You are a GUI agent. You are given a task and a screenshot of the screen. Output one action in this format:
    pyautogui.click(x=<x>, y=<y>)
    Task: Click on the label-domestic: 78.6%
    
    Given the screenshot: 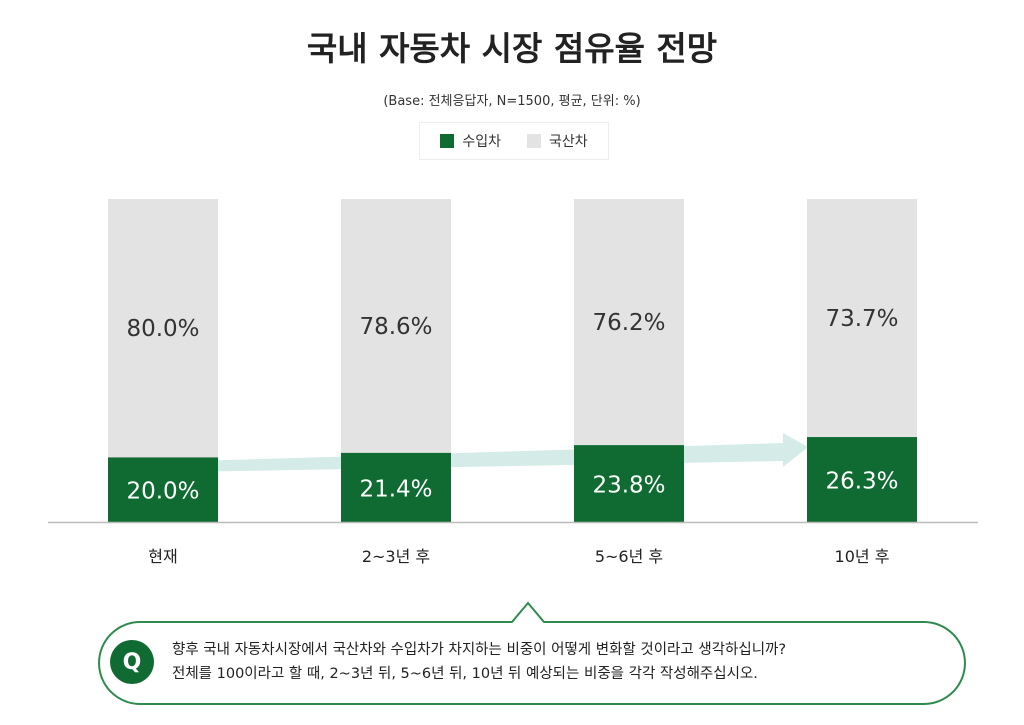 What is the action you would take?
    pyautogui.click(x=395, y=327)
    